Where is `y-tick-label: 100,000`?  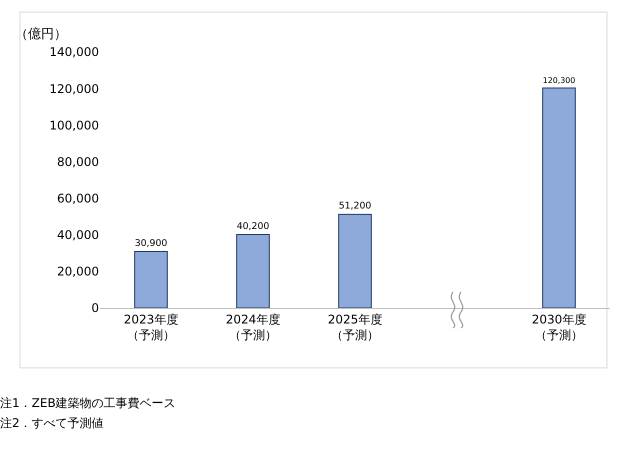
y-tick-label: 100,000 is located at coordinates (74, 125).